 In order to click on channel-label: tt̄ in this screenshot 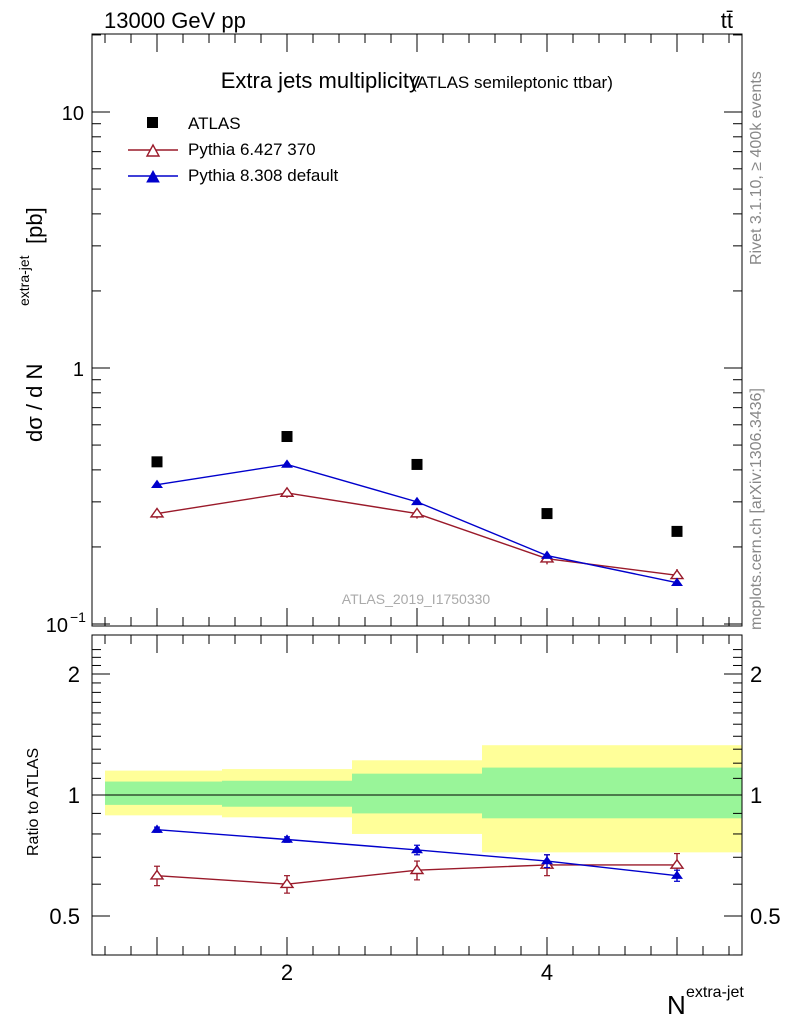, I will do `click(727, 20)`.